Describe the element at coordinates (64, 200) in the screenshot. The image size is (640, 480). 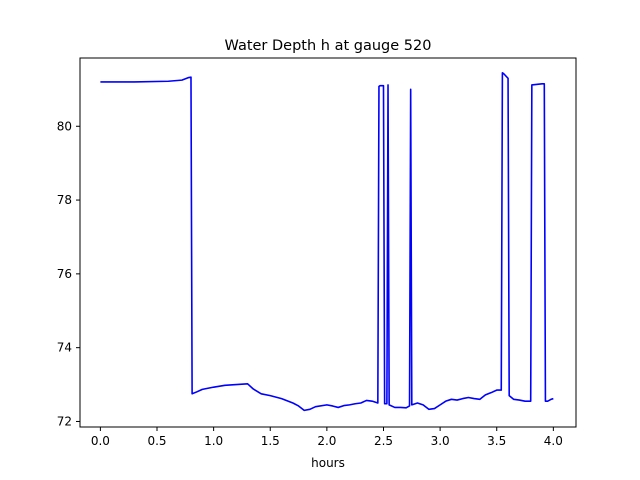
I see `y-tick-label: 78` at that location.